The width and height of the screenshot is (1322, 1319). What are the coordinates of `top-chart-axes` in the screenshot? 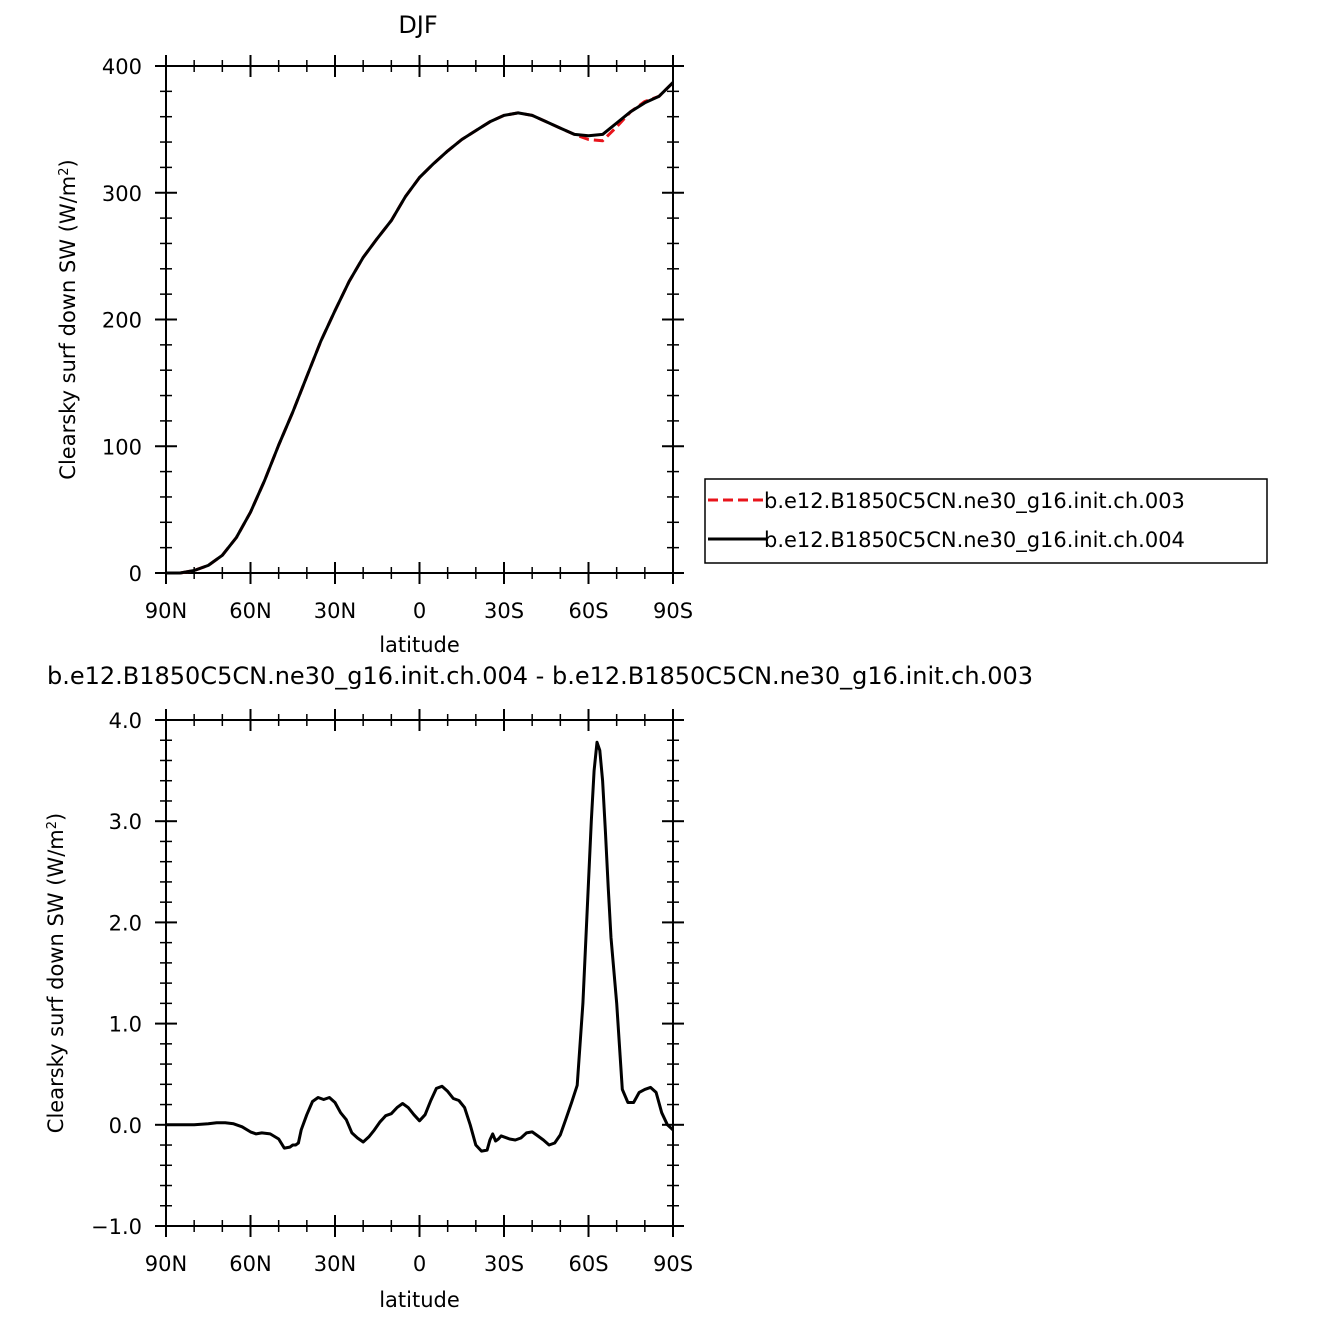 It's located at (419, 319).